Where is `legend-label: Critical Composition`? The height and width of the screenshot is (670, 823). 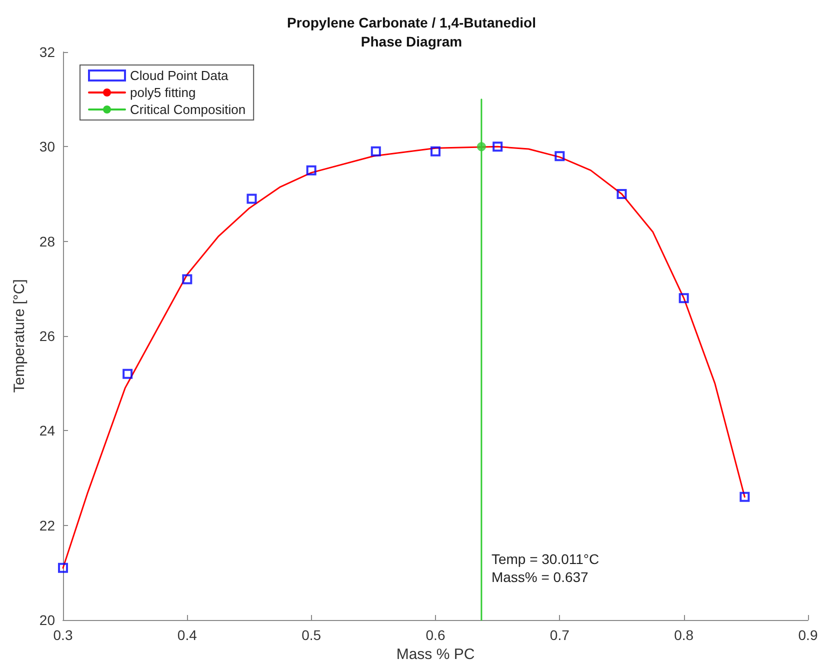 legend-label: Critical Composition is located at coordinates (188, 109).